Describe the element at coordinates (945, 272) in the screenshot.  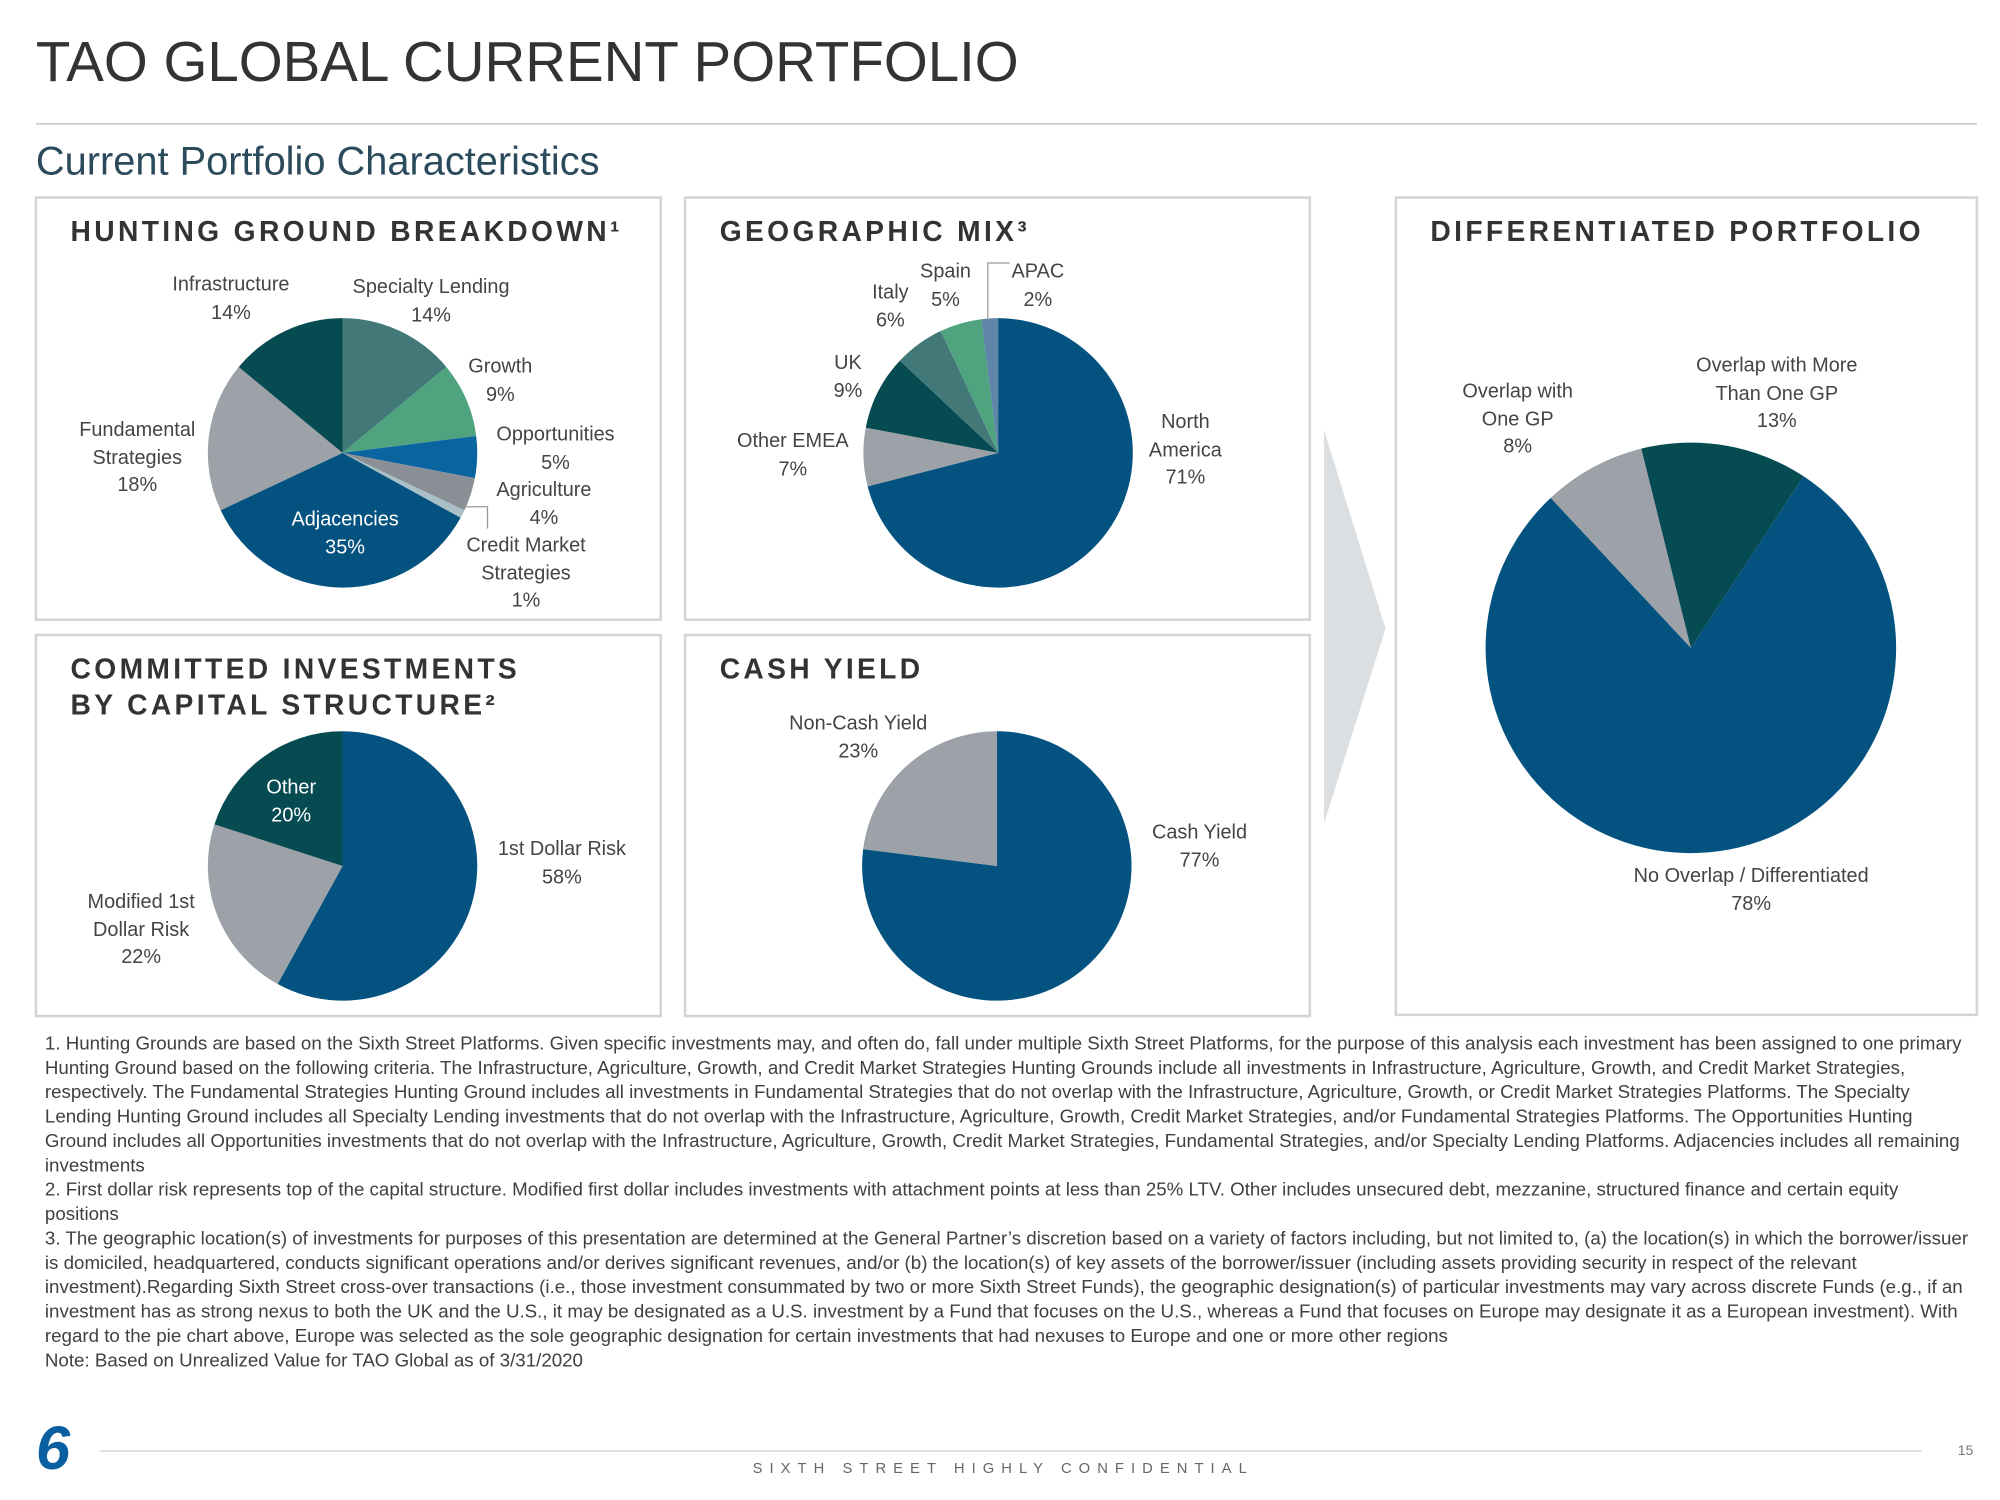
I see `category-label: Spain` at that location.